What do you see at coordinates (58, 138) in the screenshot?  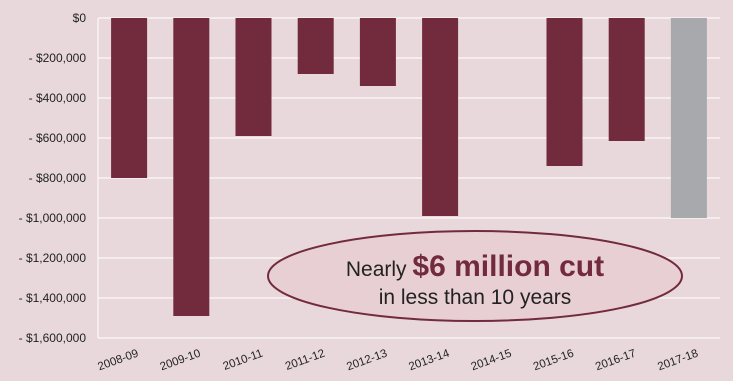 I see `y-tick-label: - $600,000` at bounding box center [58, 138].